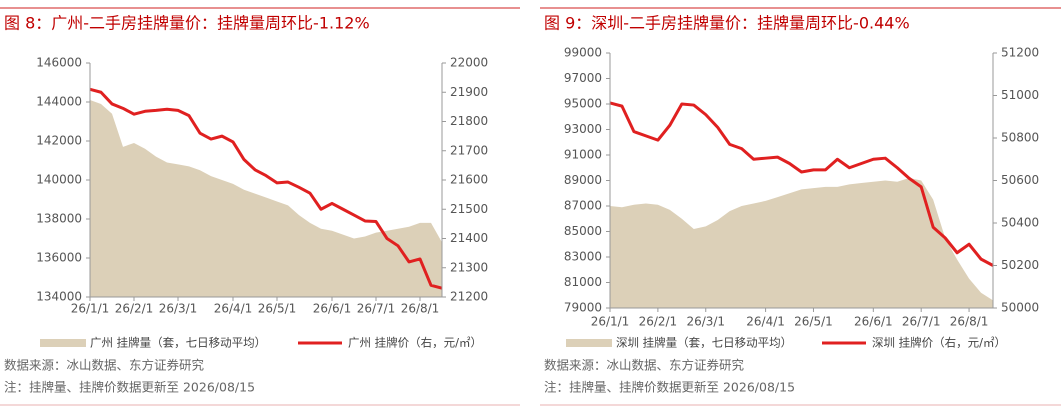 The image size is (1061, 407). I want to click on y-tick-label: 134000, so click(59, 297).